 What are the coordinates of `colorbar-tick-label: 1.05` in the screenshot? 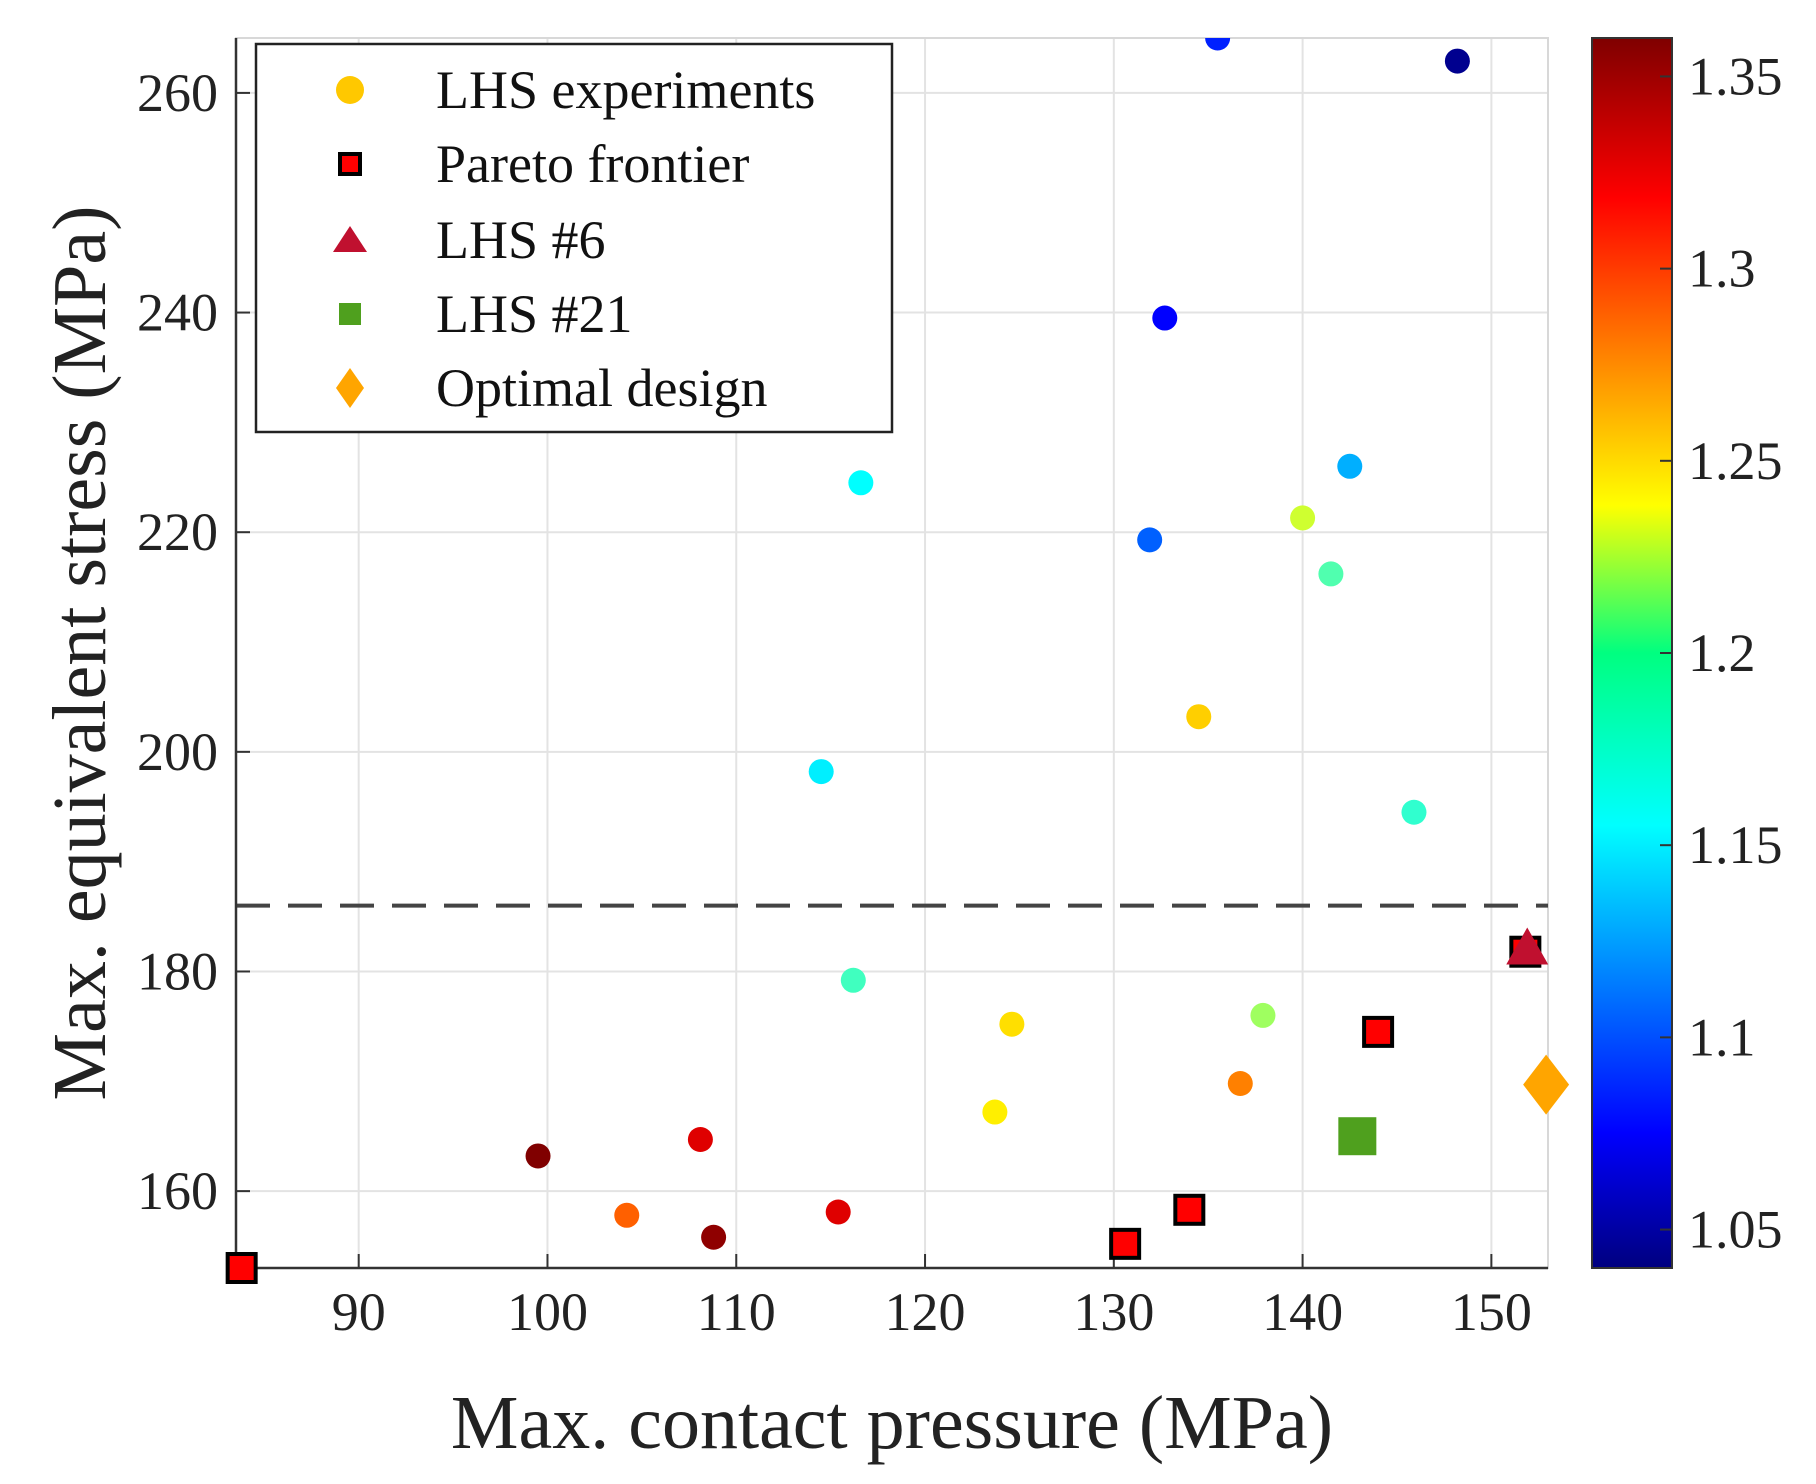 It's located at (1735, 1230).